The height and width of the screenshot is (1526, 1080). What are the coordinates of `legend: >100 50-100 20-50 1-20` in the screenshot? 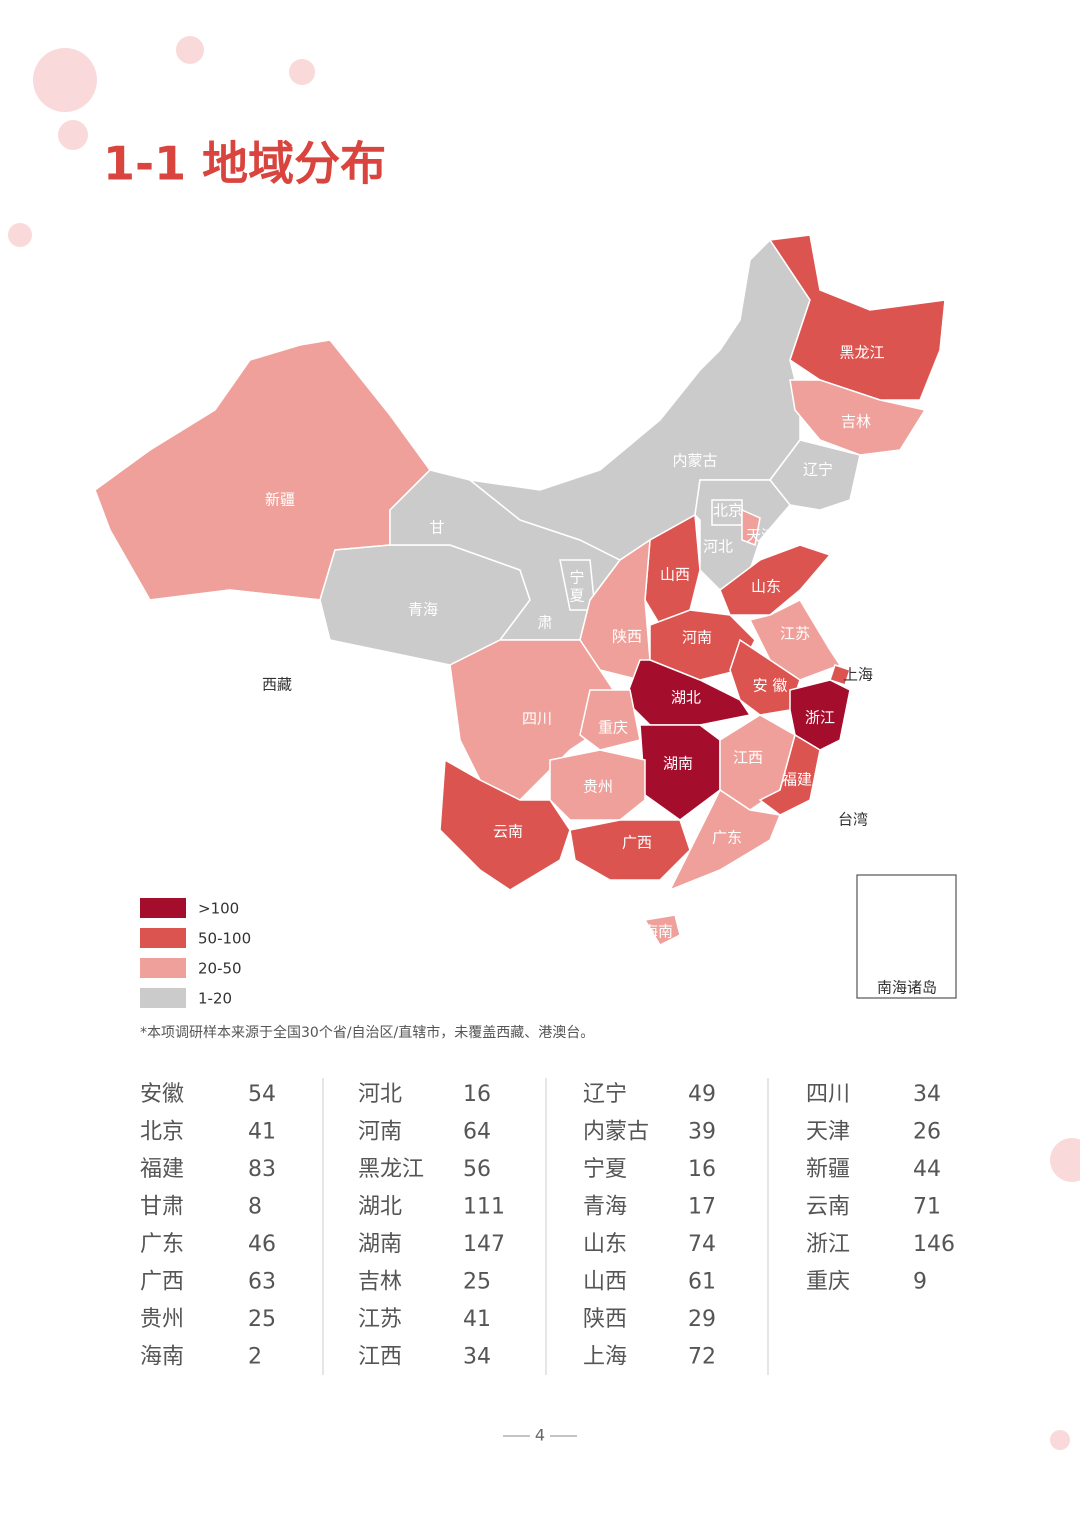 It's located at (195, 953).